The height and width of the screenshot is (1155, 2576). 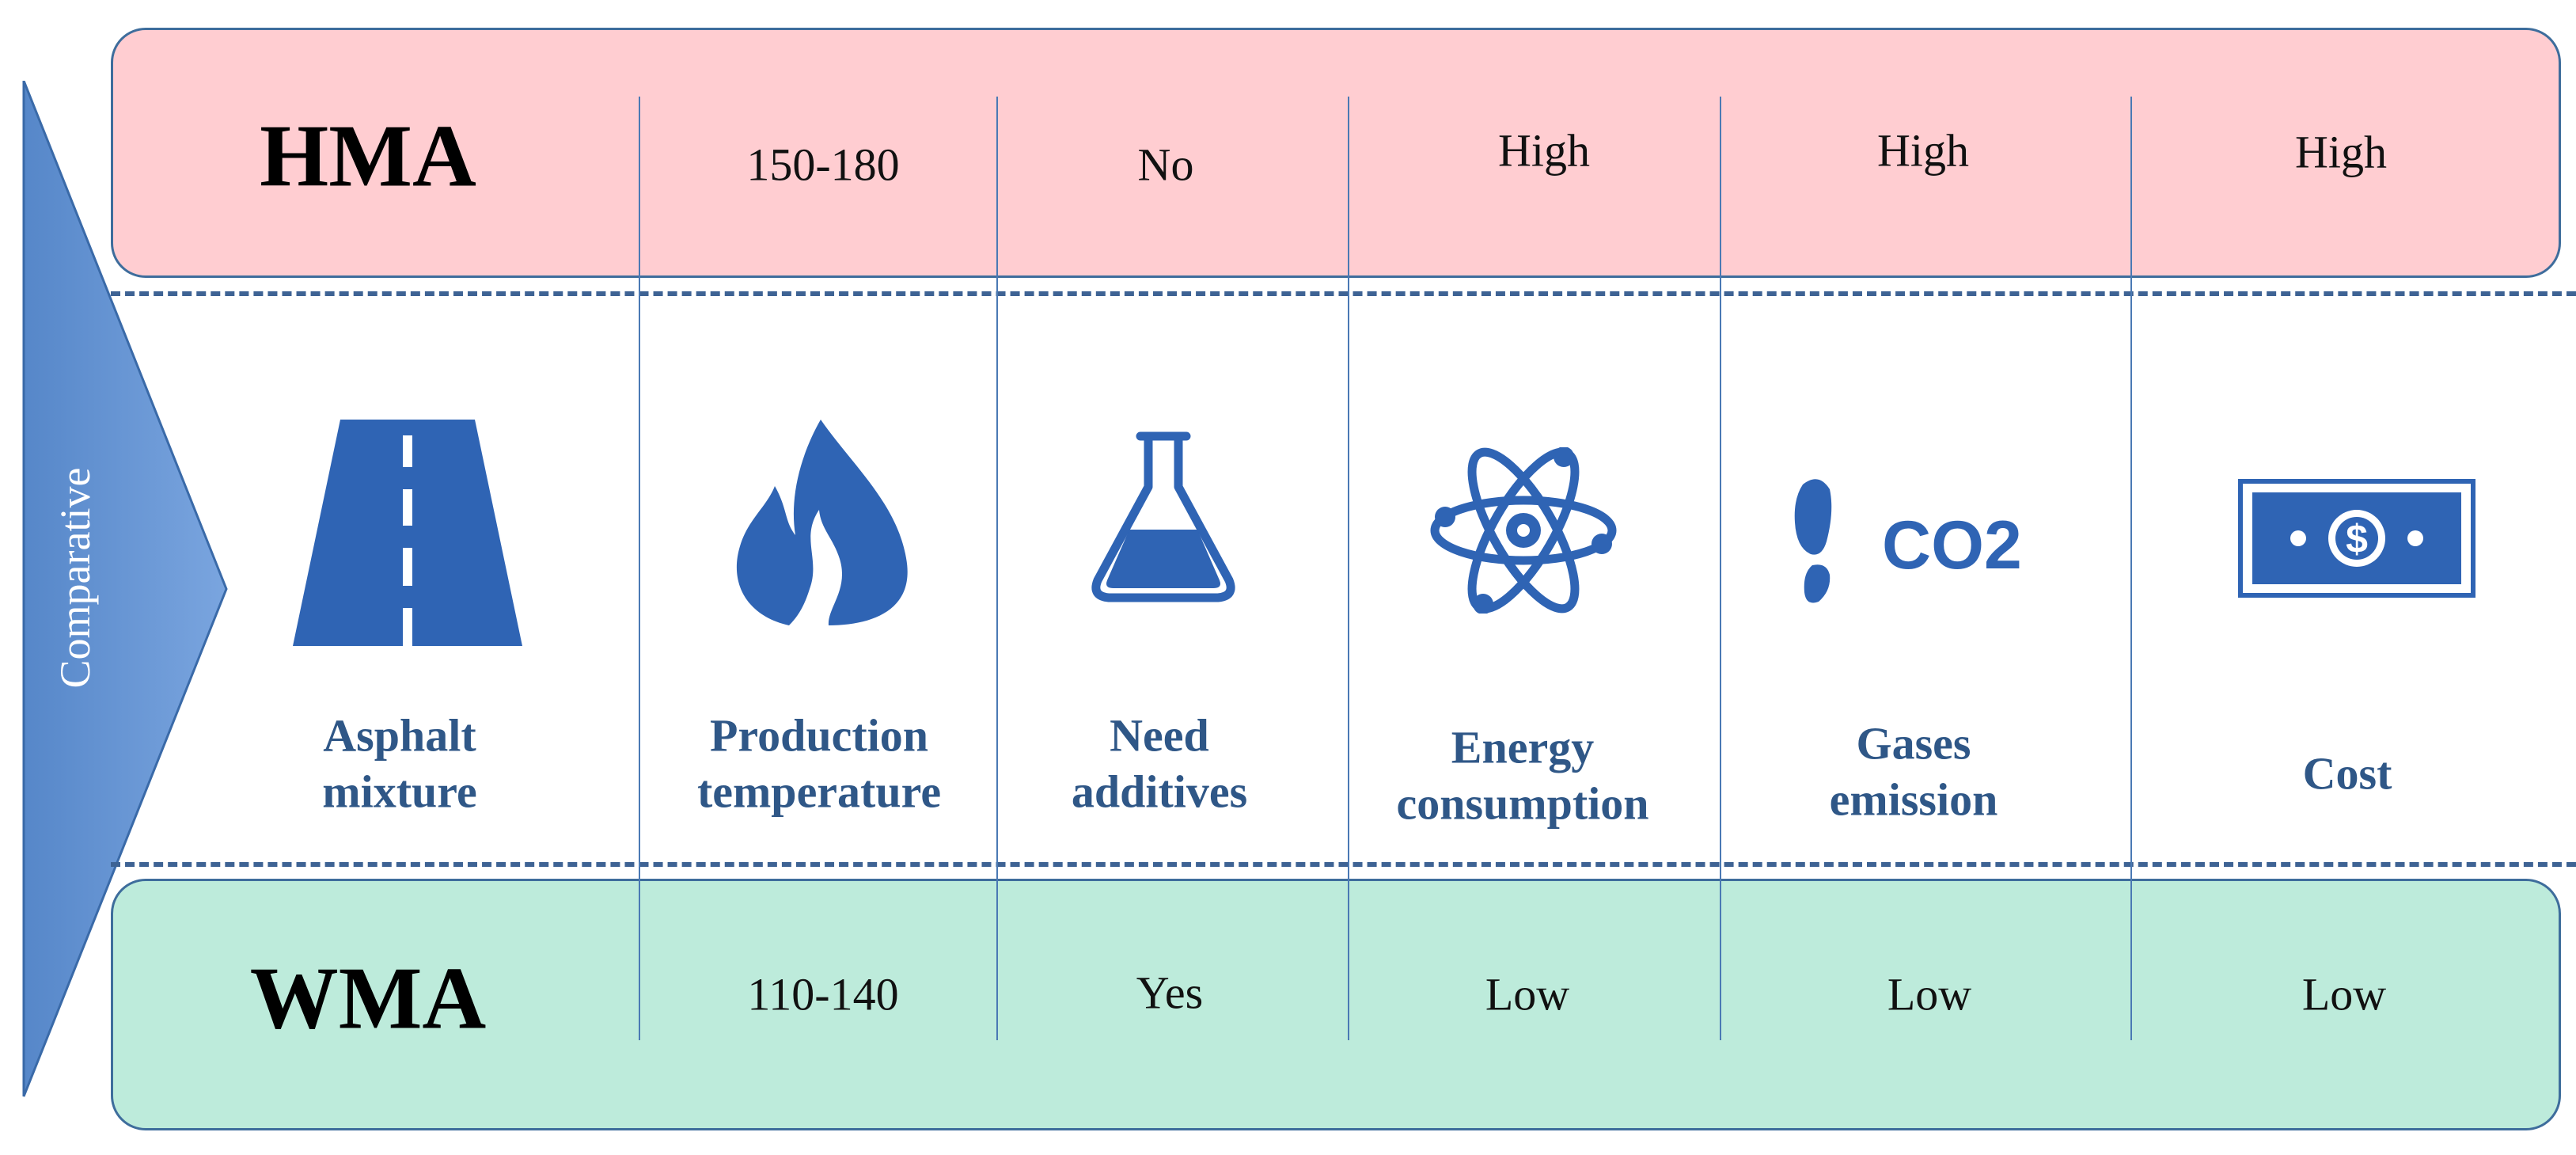 I want to click on flask-icon, so click(x=1163, y=516).